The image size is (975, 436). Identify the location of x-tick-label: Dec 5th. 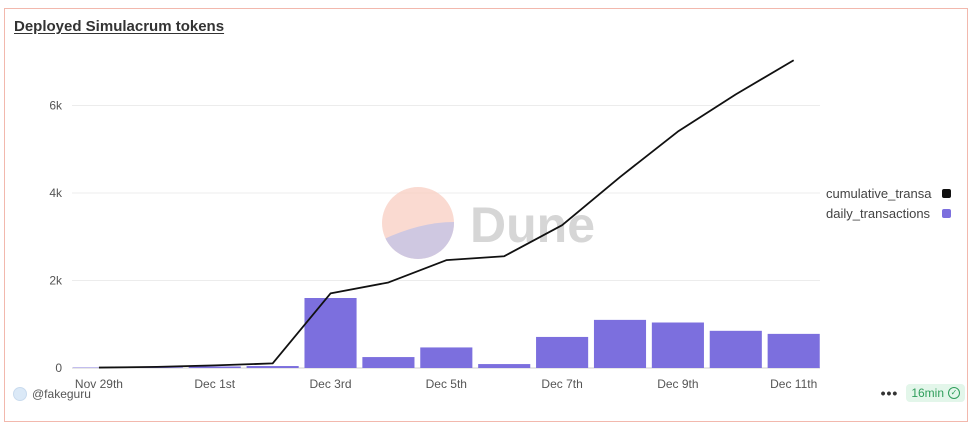
(446, 384).